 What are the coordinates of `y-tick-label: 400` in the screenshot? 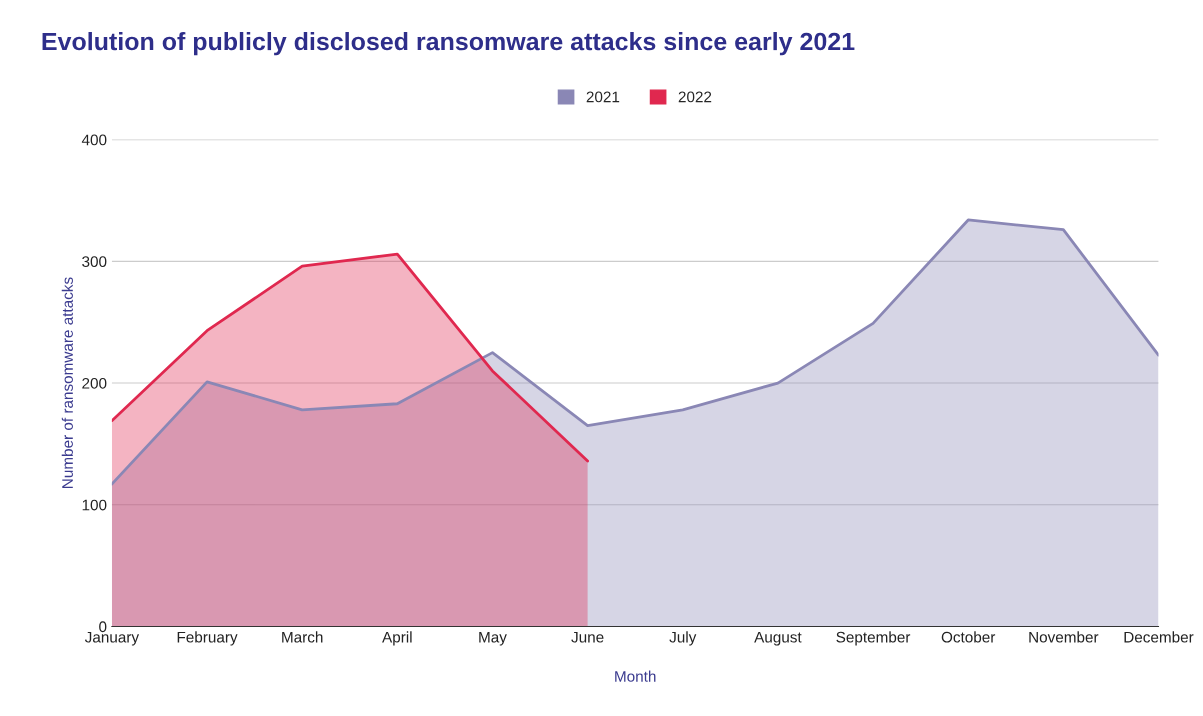 It's located at (94, 140).